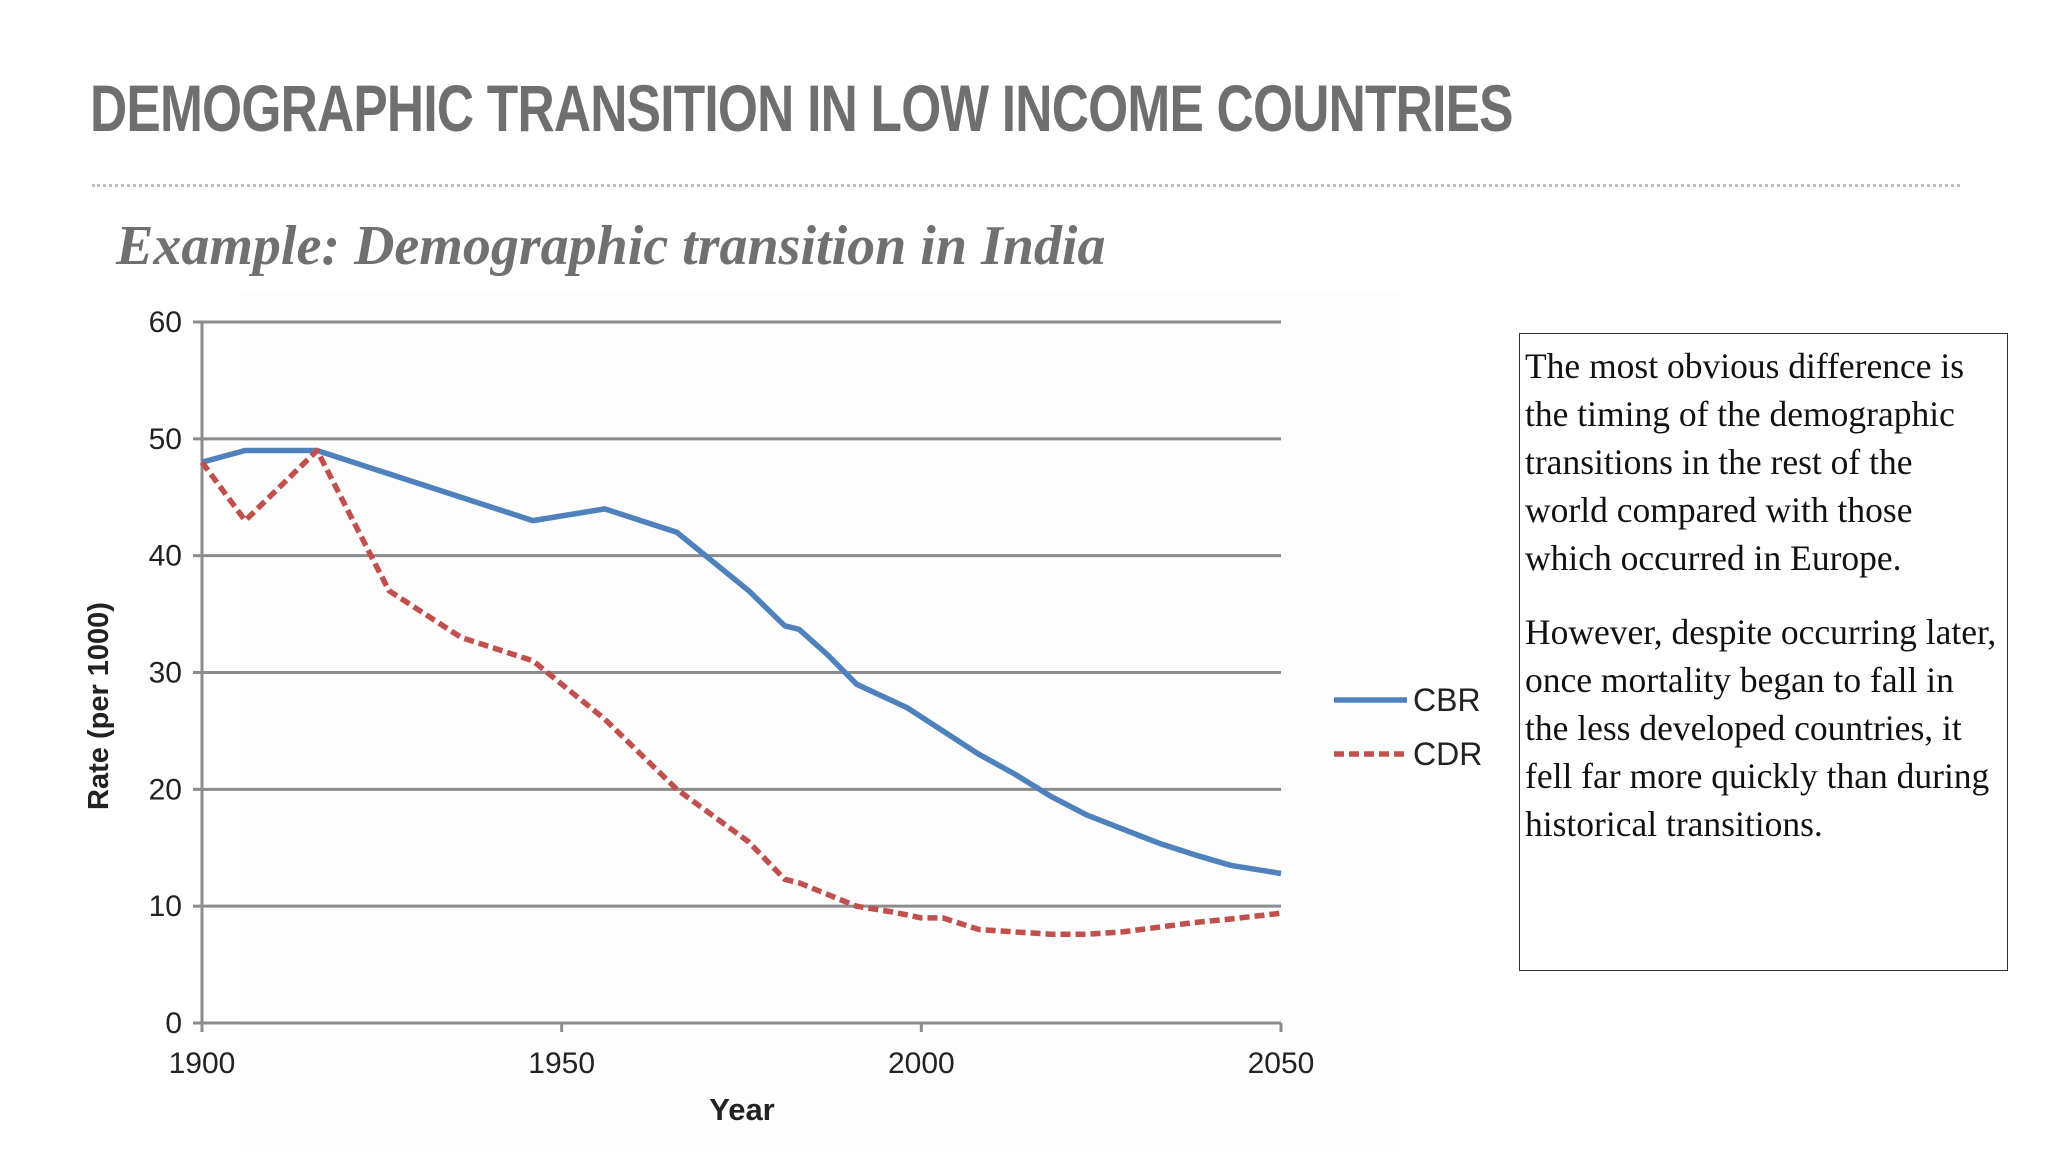 This screenshot has width=2048, height=1152. Describe the element at coordinates (921, 1063) in the screenshot. I see `x-tick-label: 2000` at that location.